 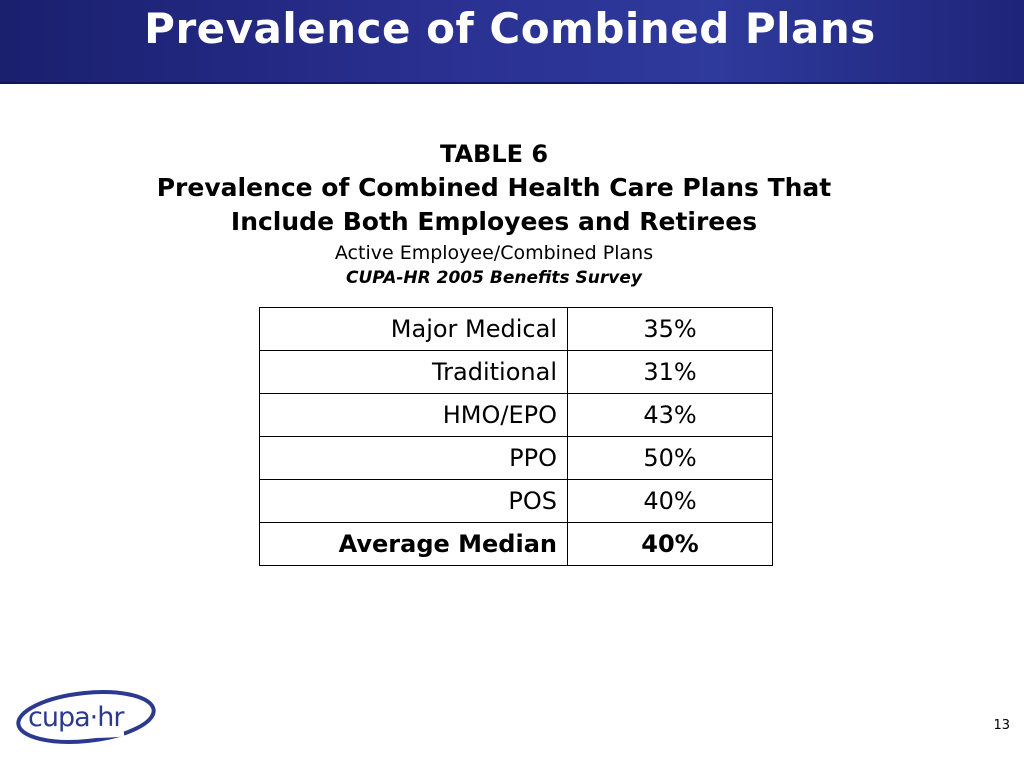 What do you see at coordinates (670, 372) in the screenshot?
I see `prevalence-cell: 31%` at bounding box center [670, 372].